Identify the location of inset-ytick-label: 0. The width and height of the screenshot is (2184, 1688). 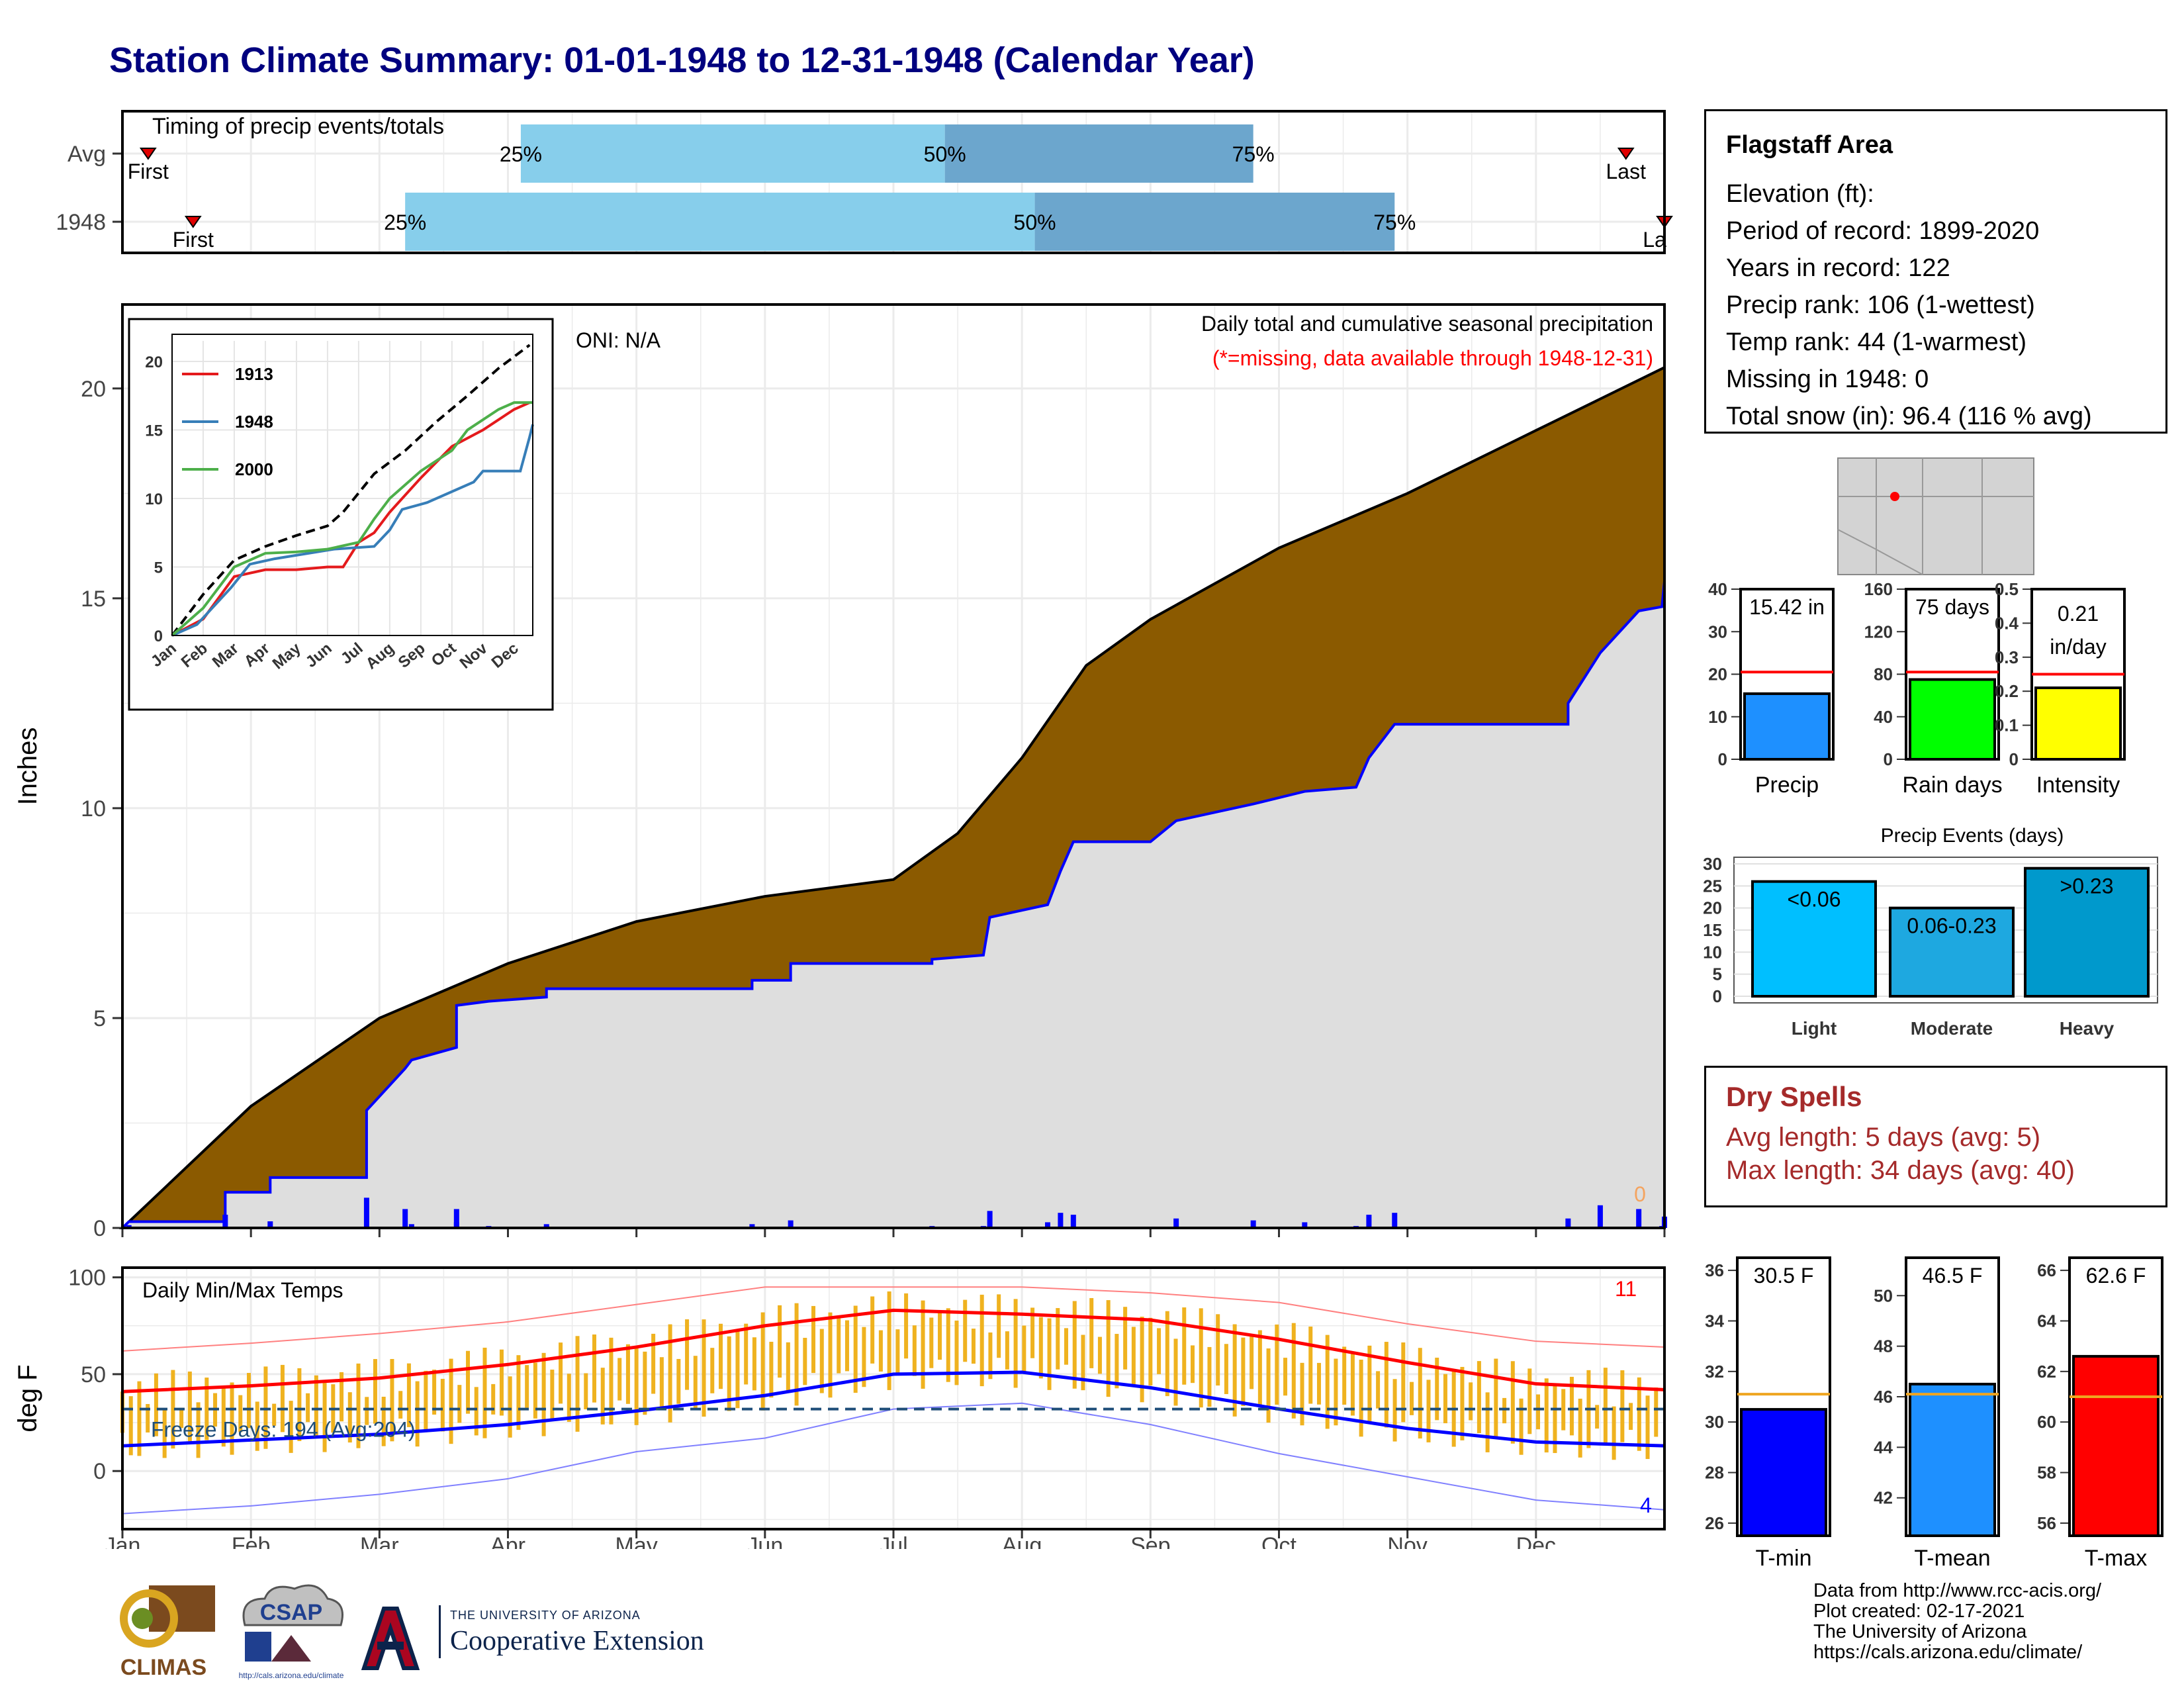
(159, 636).